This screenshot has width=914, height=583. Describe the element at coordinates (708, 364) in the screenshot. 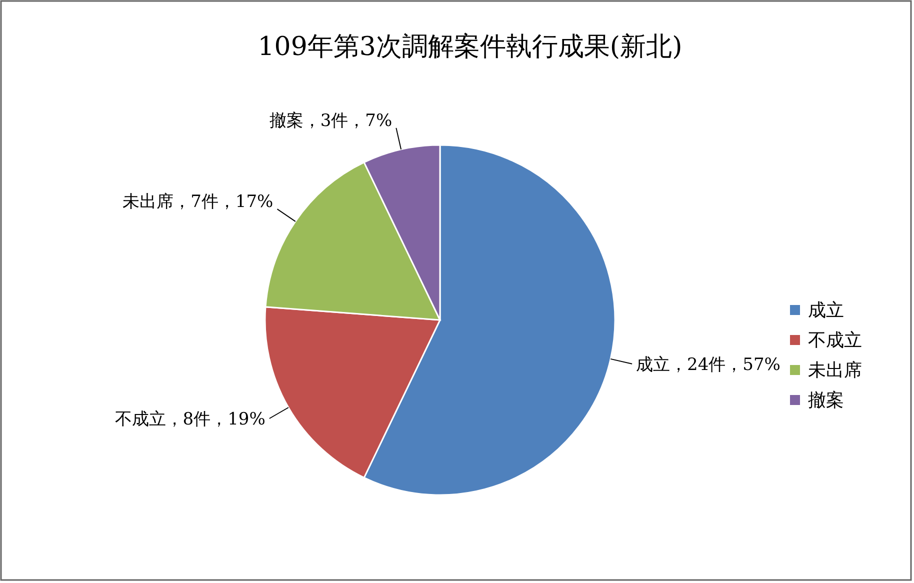

I see `data-label: 成立，24件，57%` at that location.